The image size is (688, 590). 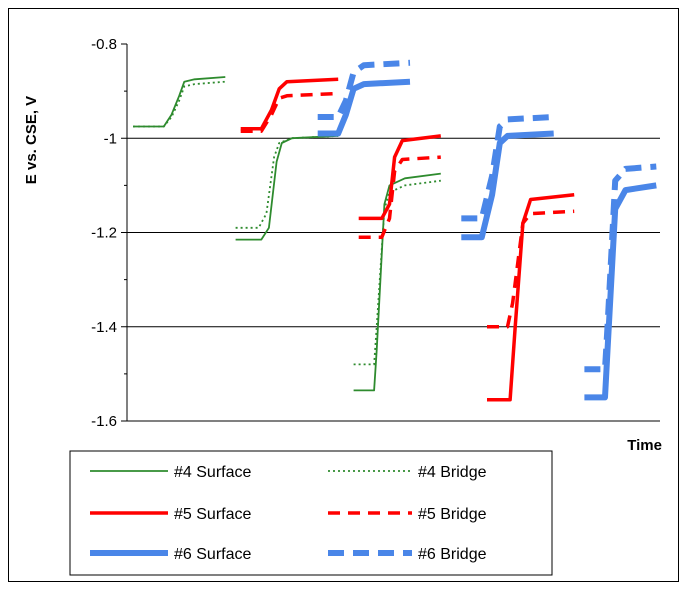 What do you see at coordinates (452, 472) in the screenshot?
I see `legend-label-4-bridge: #4 Bridge` at bounding box center [452, 472].